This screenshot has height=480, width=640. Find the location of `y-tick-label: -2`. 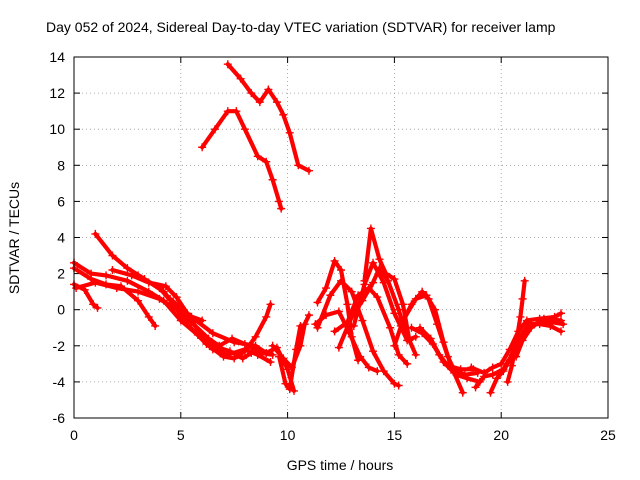

y-tick-label: -2 is located at coordinates (59, 346).